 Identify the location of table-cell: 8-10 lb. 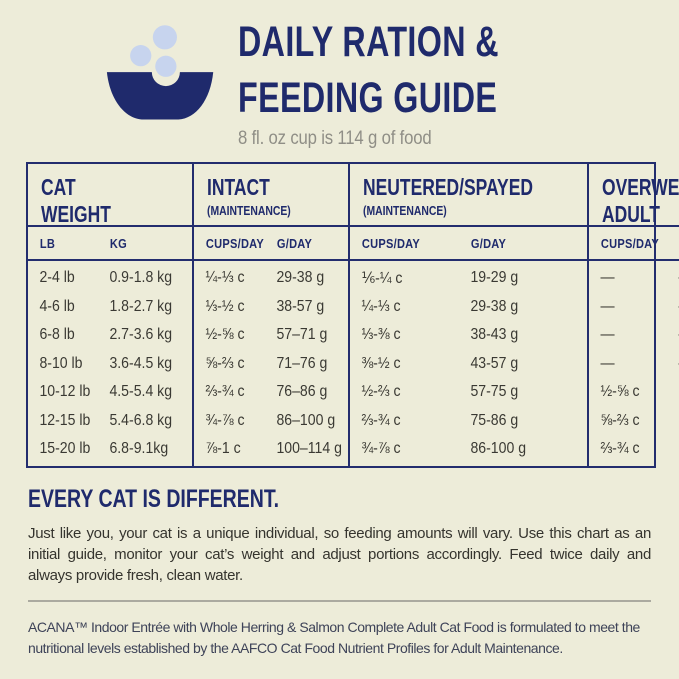
(61, 363).